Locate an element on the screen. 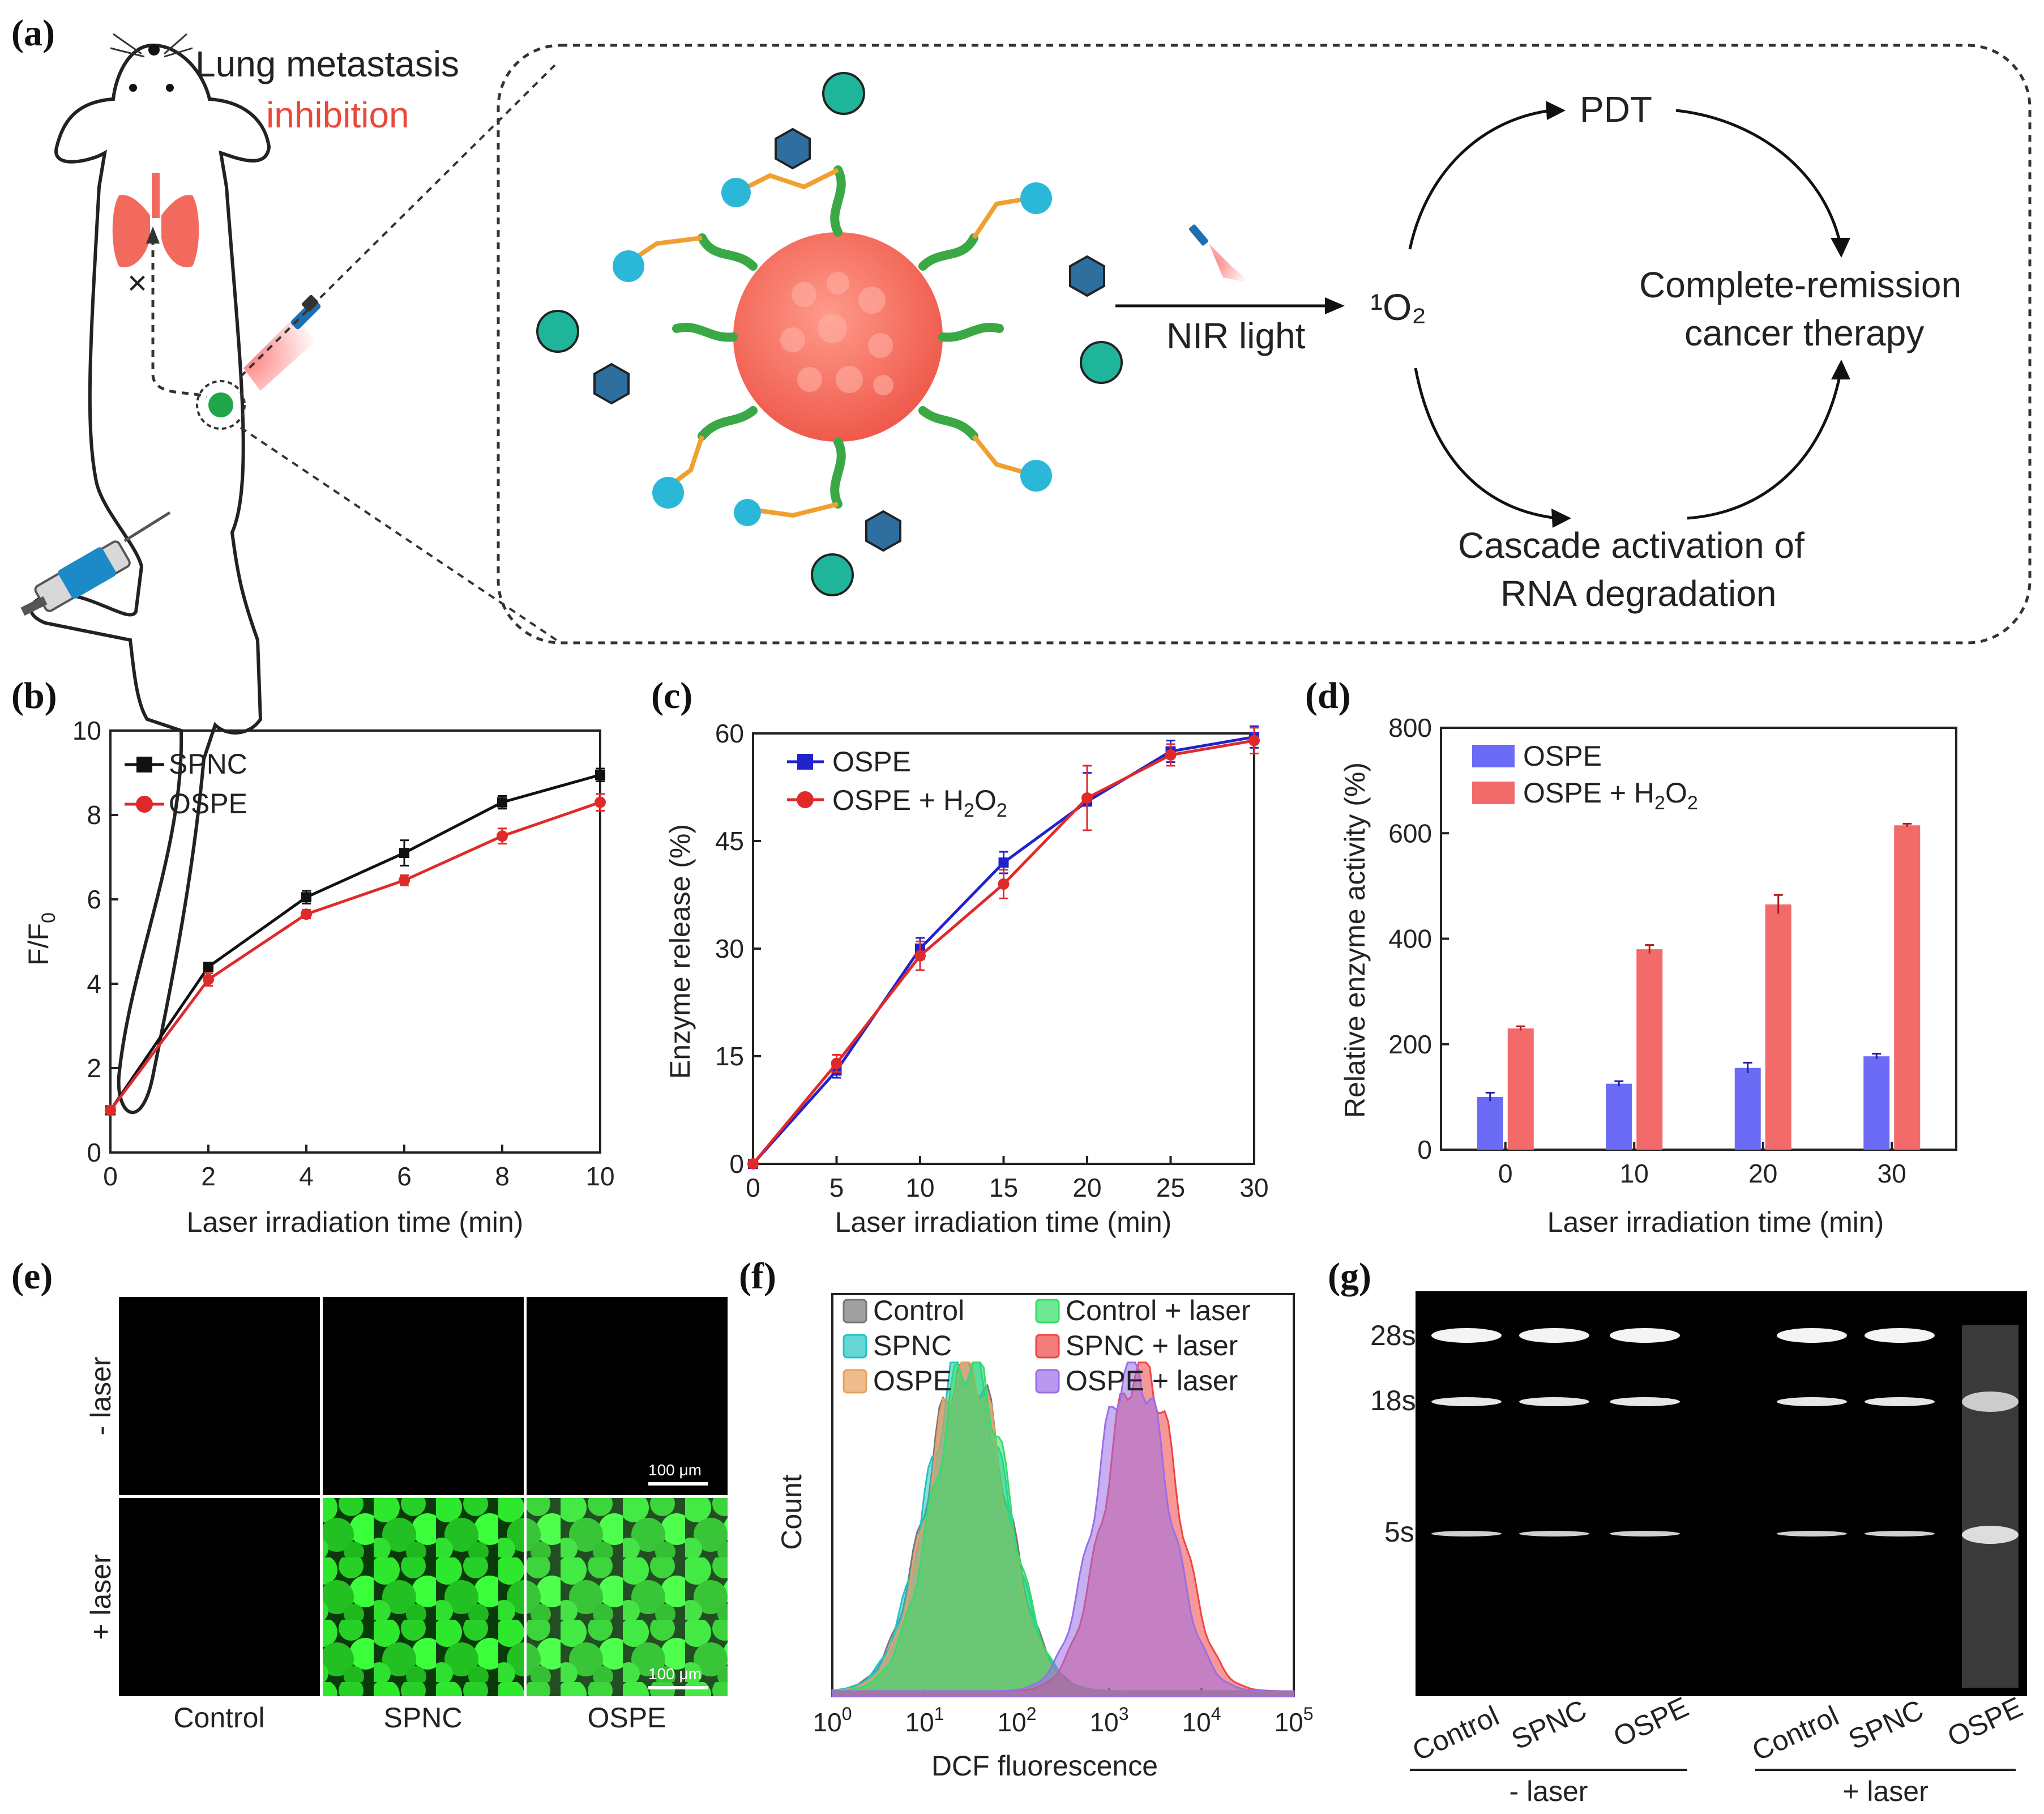 This screenshot has height=1814, width=2044. smear-band is located at coordinates (1990, 1535).